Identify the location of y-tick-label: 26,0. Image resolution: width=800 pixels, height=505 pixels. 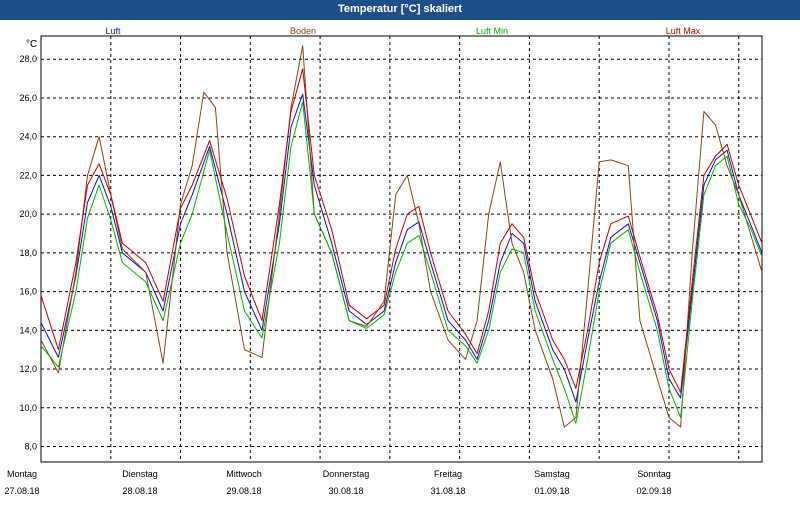
(28, 98).